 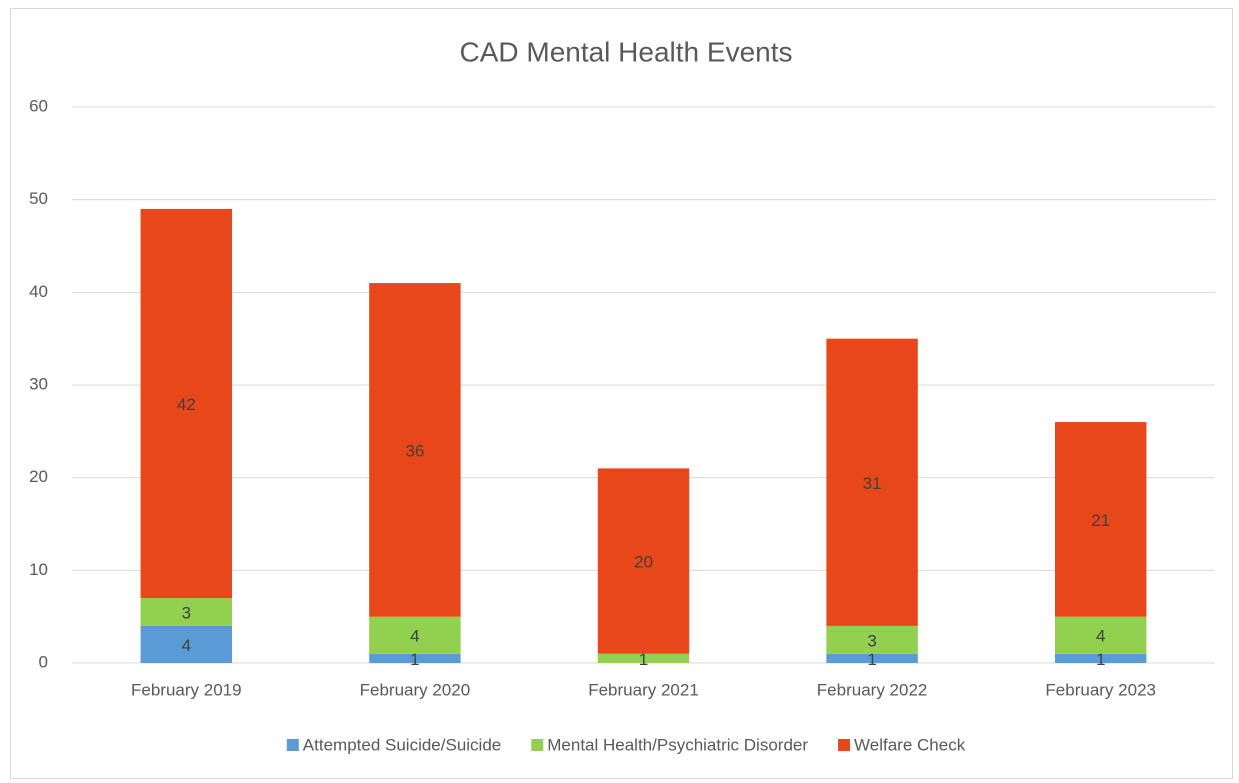 I want to click on data-label: 42, so click(x=186, y=404).